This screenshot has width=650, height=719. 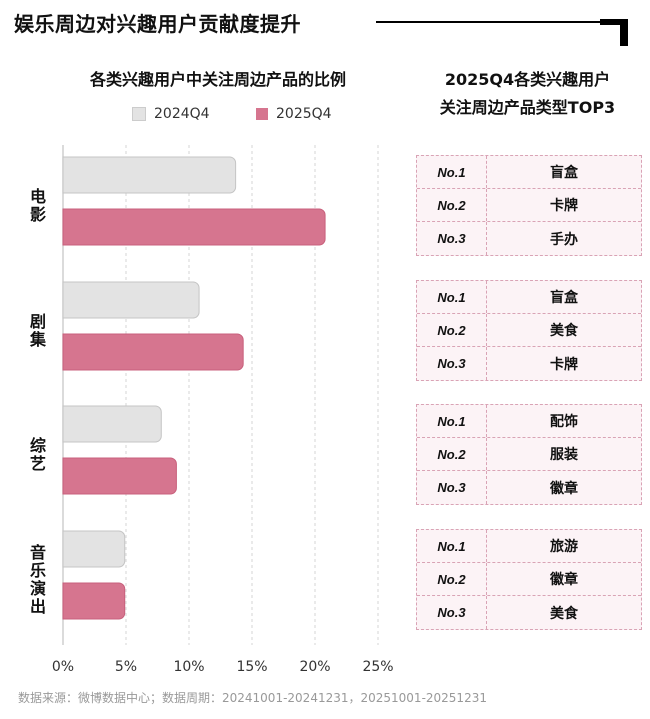 I want to click on table-row: No.2 服装, so click(x=529, y=454).